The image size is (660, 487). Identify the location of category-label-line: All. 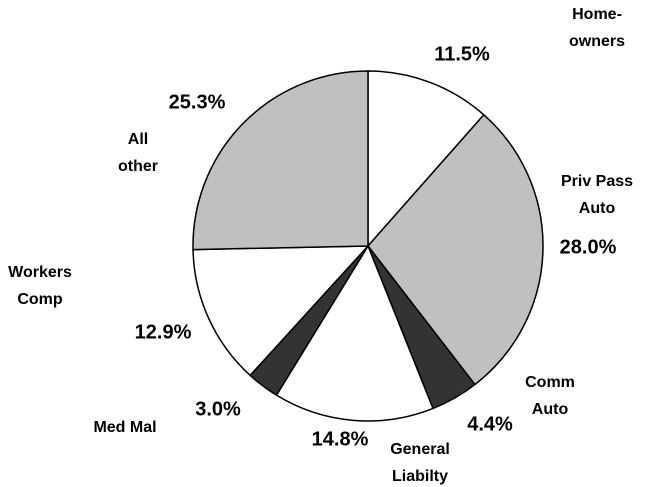
(138, 139).